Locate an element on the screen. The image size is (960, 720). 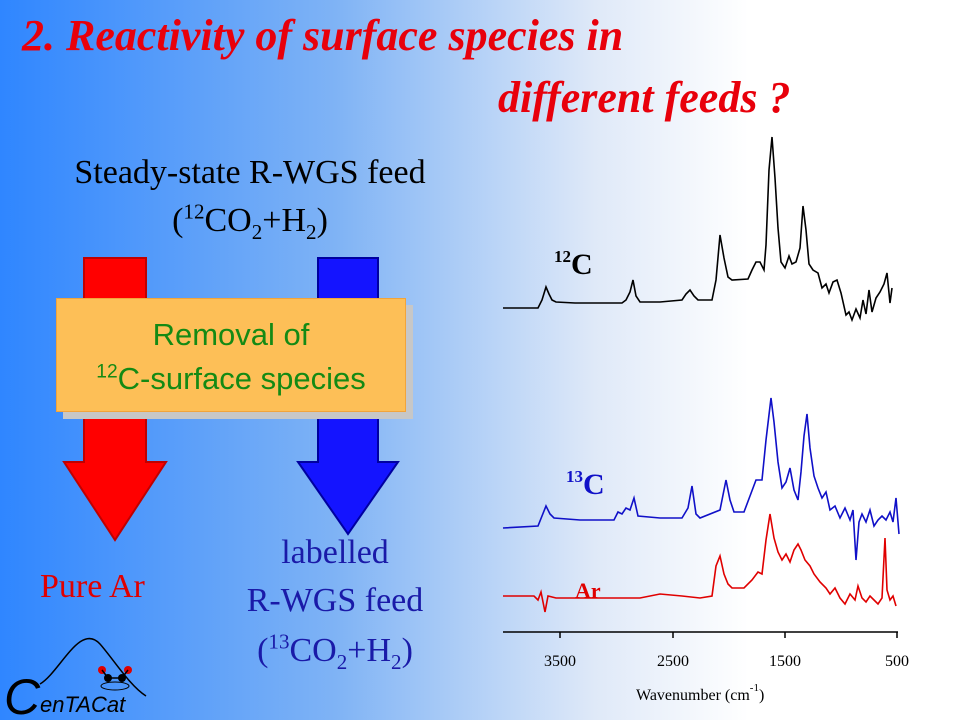
tick-label: 1500 is located at coordinates (785, 661).